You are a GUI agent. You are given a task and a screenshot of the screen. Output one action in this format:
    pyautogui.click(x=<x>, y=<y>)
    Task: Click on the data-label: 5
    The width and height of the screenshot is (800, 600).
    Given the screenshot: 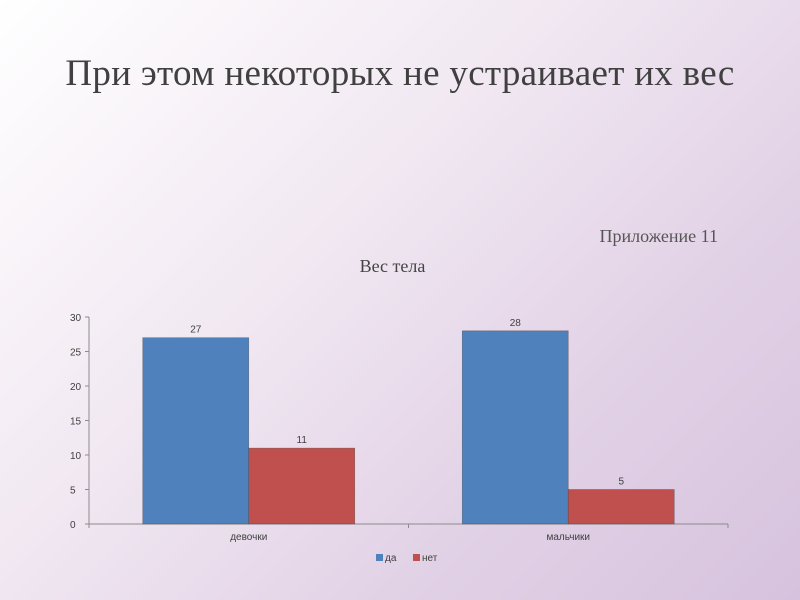 What is the action you would take?
    pyautogui.click(x=621, y=482)
    